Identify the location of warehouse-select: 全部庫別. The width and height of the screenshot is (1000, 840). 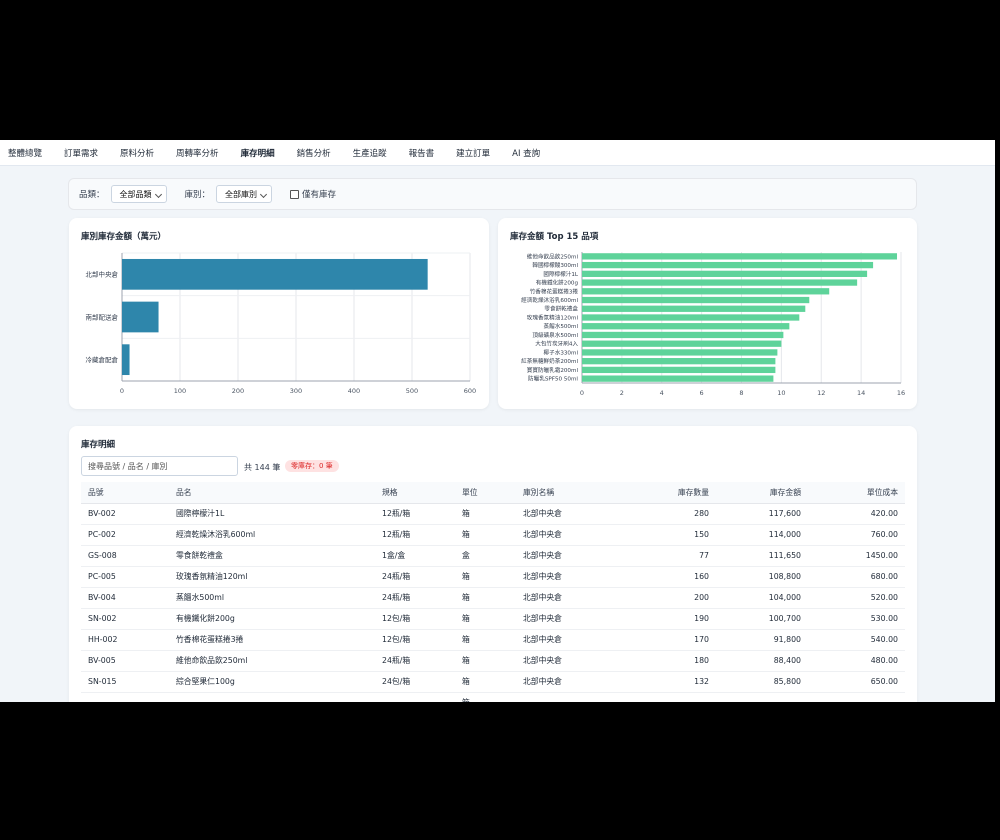
(244, 194).